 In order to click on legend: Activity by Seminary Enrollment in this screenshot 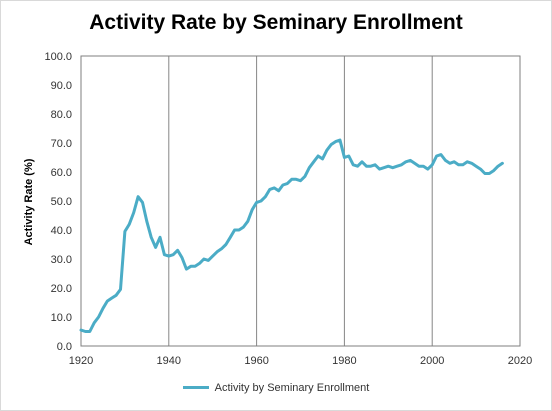, I will do `click(276, 388)`.